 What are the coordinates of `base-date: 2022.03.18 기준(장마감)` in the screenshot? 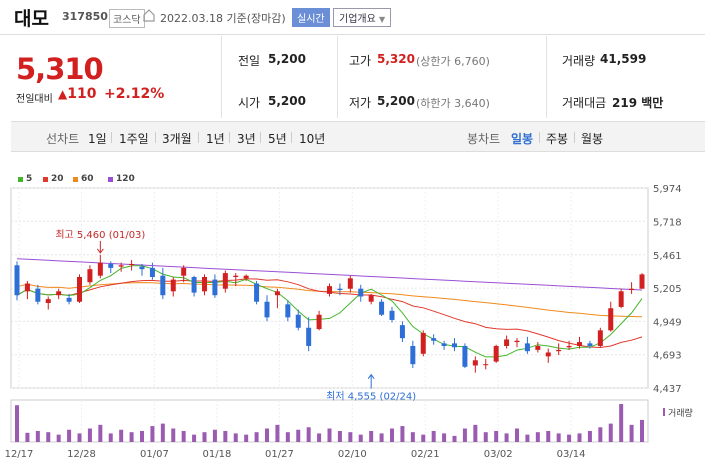 It's located at (223, 18).